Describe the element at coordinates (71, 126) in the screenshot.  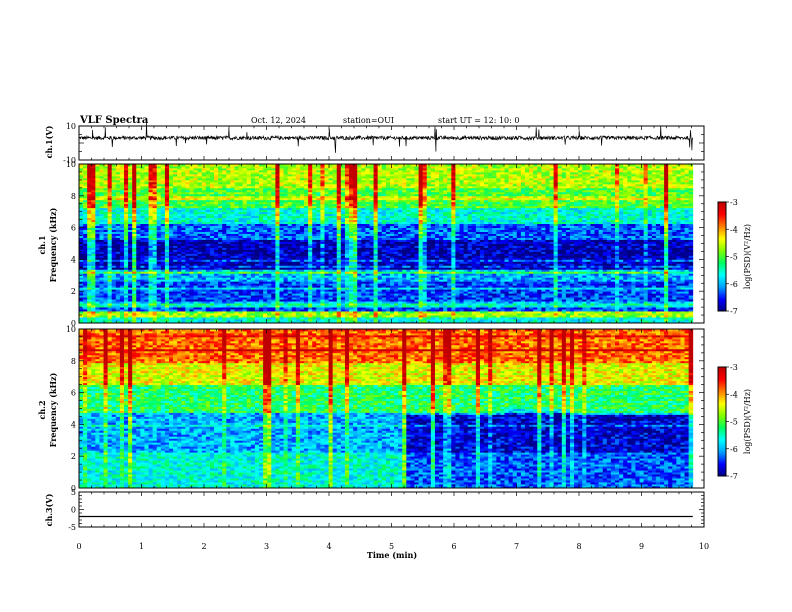
I see `ch1-waveform-tick-label: 10` at that location.